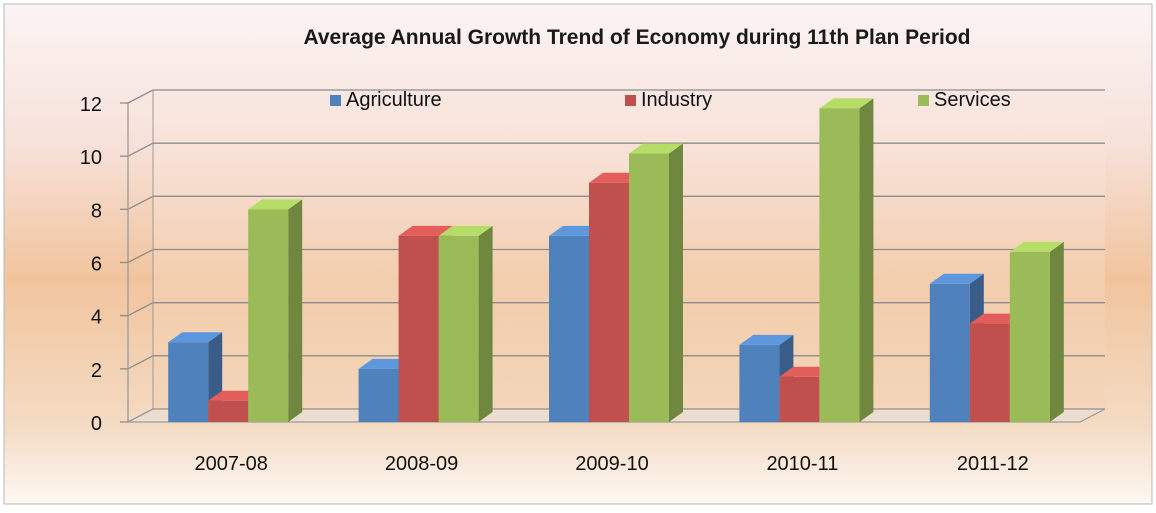  I want to click on y-tick-label: 10, so click(91, 158).